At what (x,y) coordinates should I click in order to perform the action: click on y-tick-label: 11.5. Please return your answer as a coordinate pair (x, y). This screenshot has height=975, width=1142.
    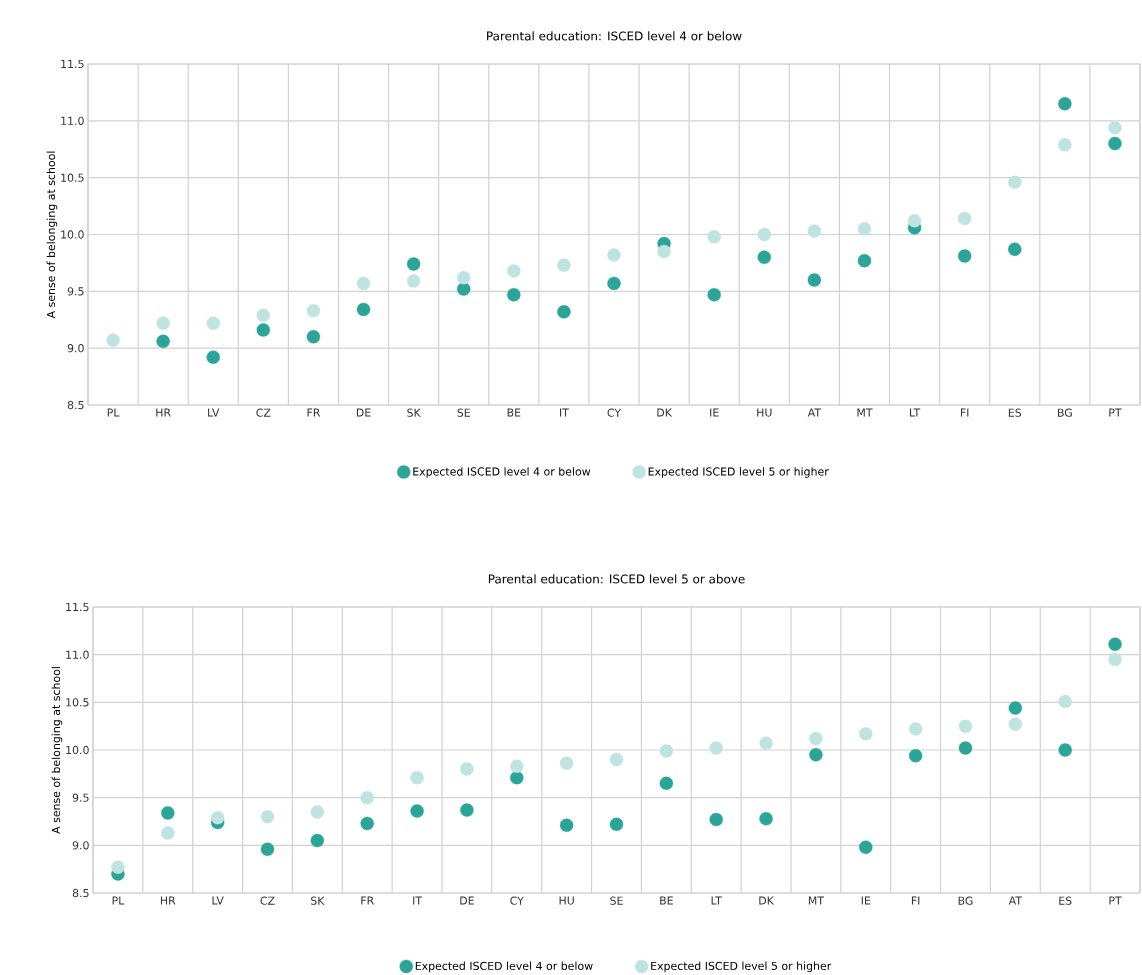
    Looking at the image, I should click on (77, 606).